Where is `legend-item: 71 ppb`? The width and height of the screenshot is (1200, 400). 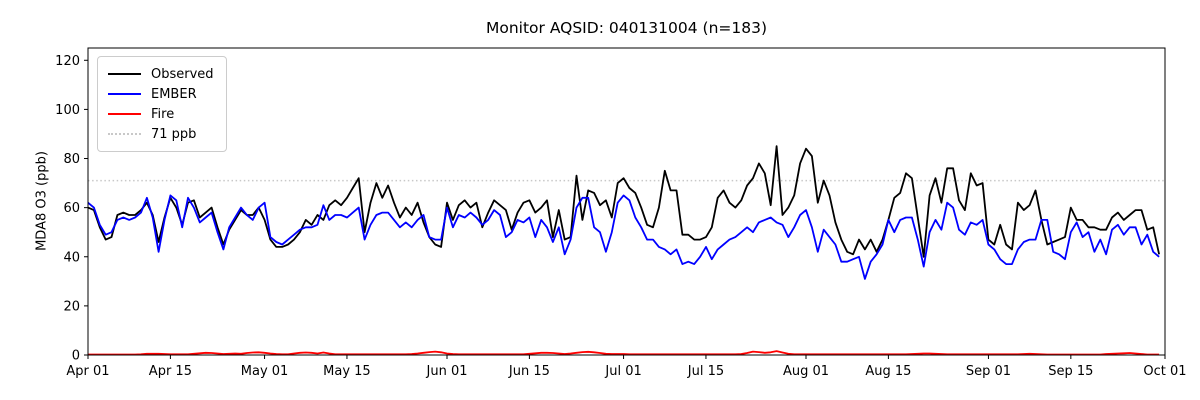 legend-item: 71 ppb is located at coordinates (161, 134).